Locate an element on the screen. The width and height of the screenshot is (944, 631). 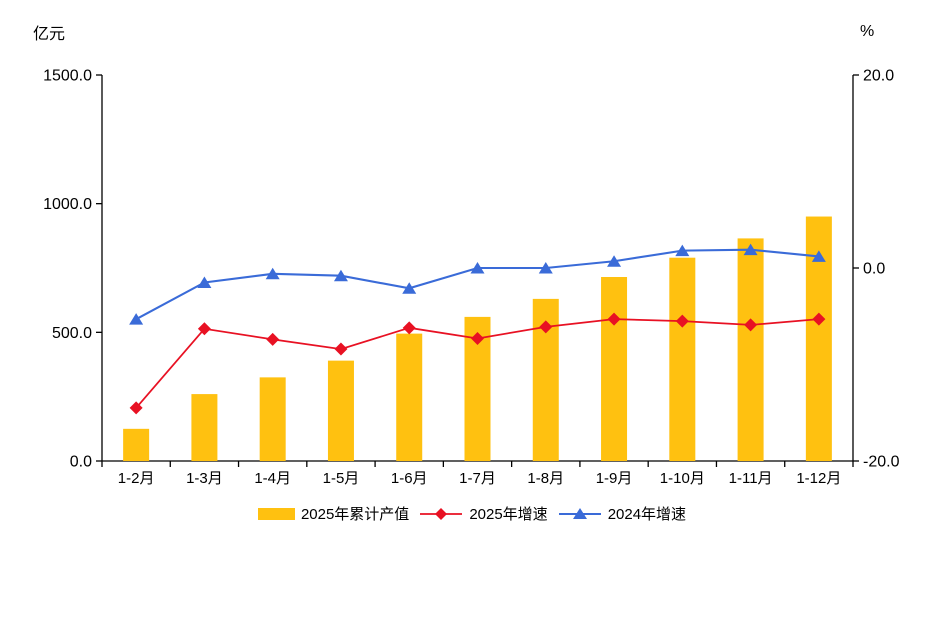
x-axis-category-label: 1-2月 is located at coordinates (136, 478).